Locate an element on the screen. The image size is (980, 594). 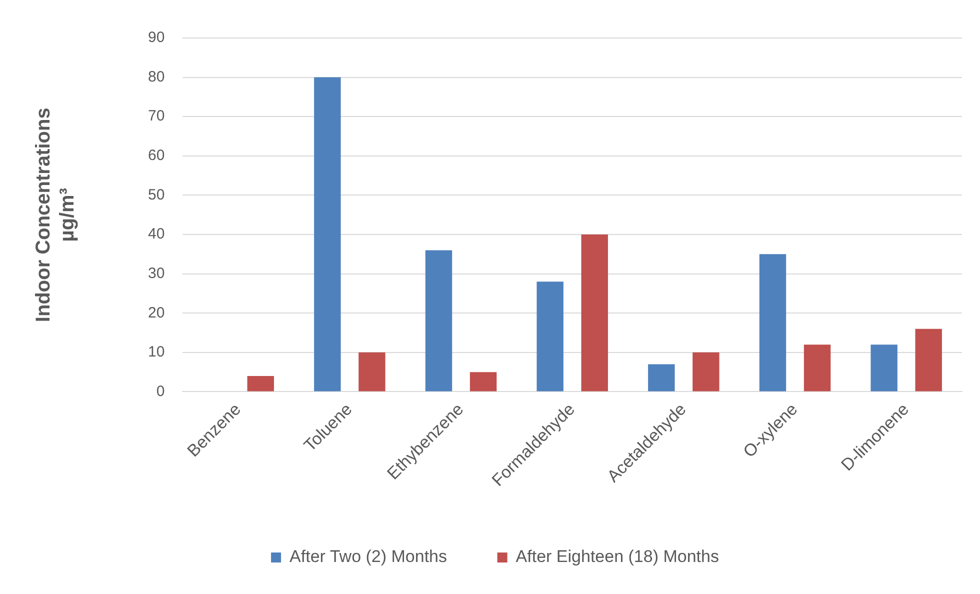
y-tick-label: 70 is located at coordinates (156, 116).